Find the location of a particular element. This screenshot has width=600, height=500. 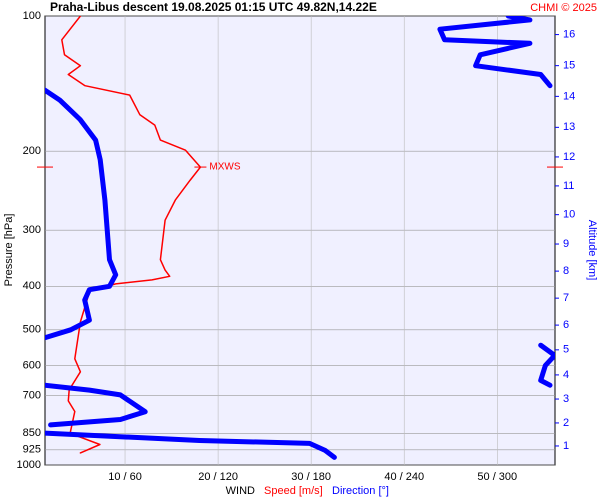

y2-tick-label: 12 is located at coordinates (569, 157).